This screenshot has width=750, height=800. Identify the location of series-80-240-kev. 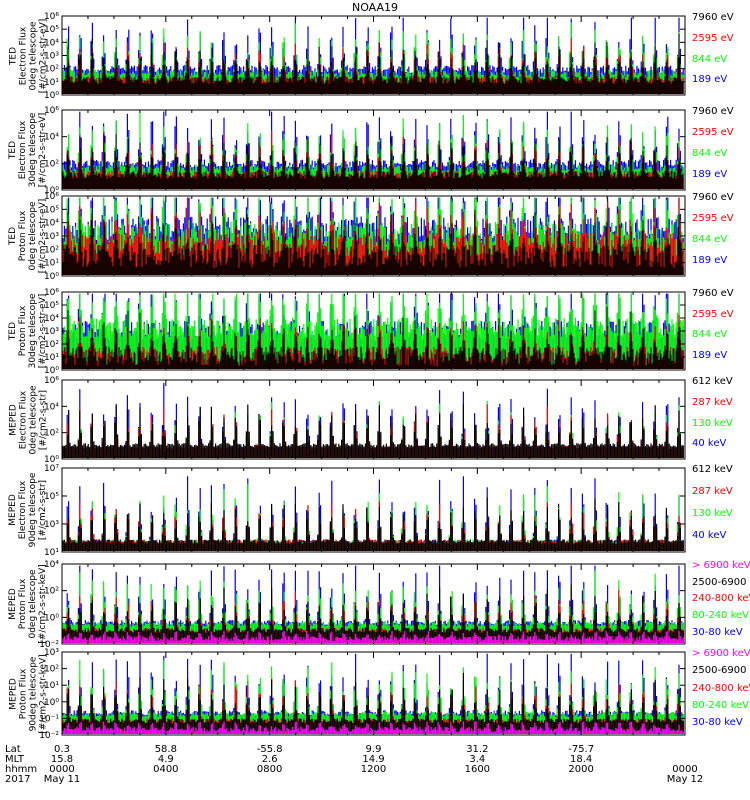
(373, 606).